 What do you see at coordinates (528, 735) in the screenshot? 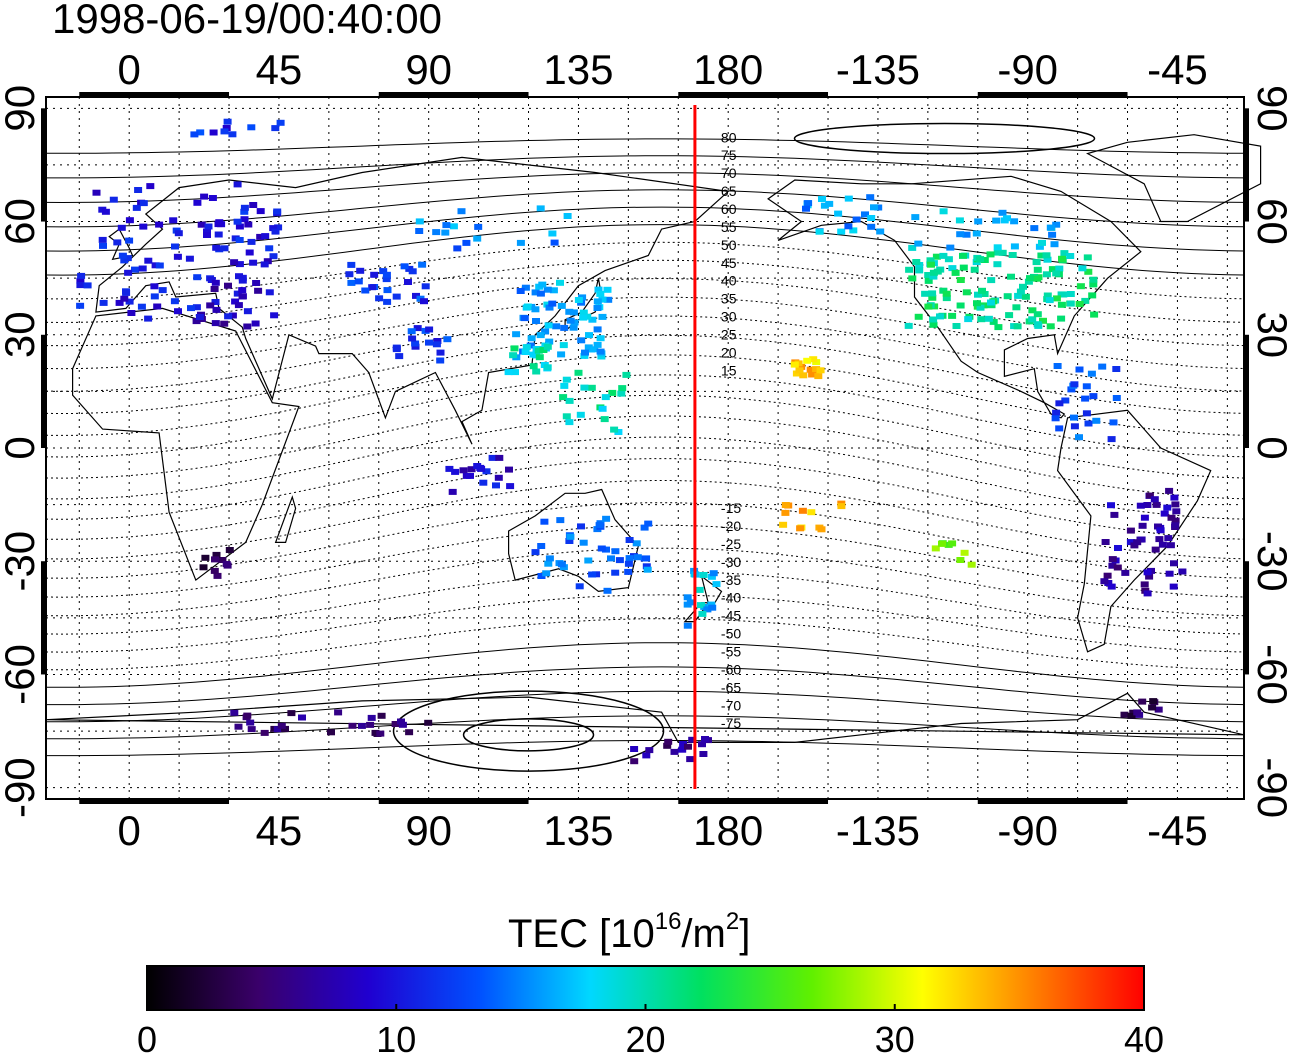
I see `south-pole-contour` at bounding box center [528, 735].